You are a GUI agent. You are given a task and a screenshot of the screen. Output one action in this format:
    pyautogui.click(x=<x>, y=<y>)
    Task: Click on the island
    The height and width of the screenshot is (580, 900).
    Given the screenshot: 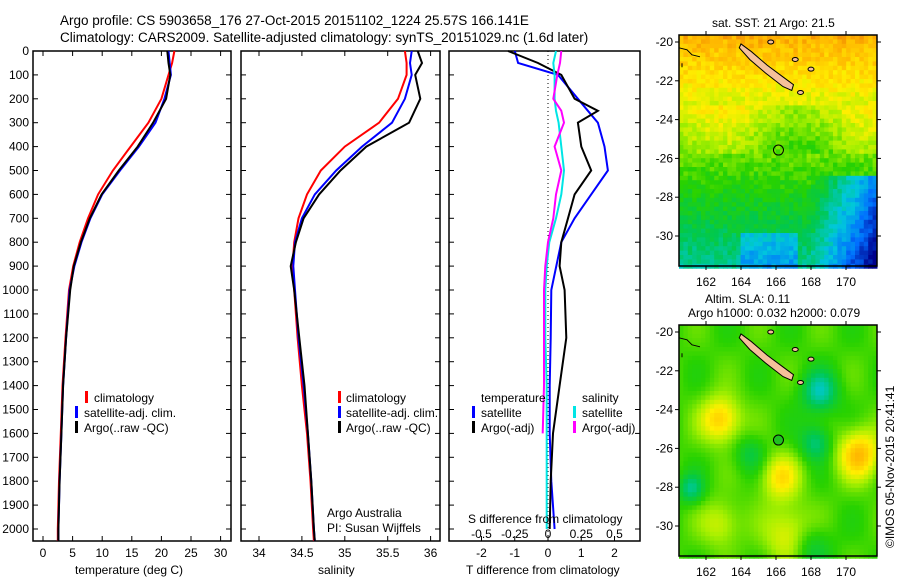 What is the action you would take?
    pyautogui.click(x=795, y=59)
    